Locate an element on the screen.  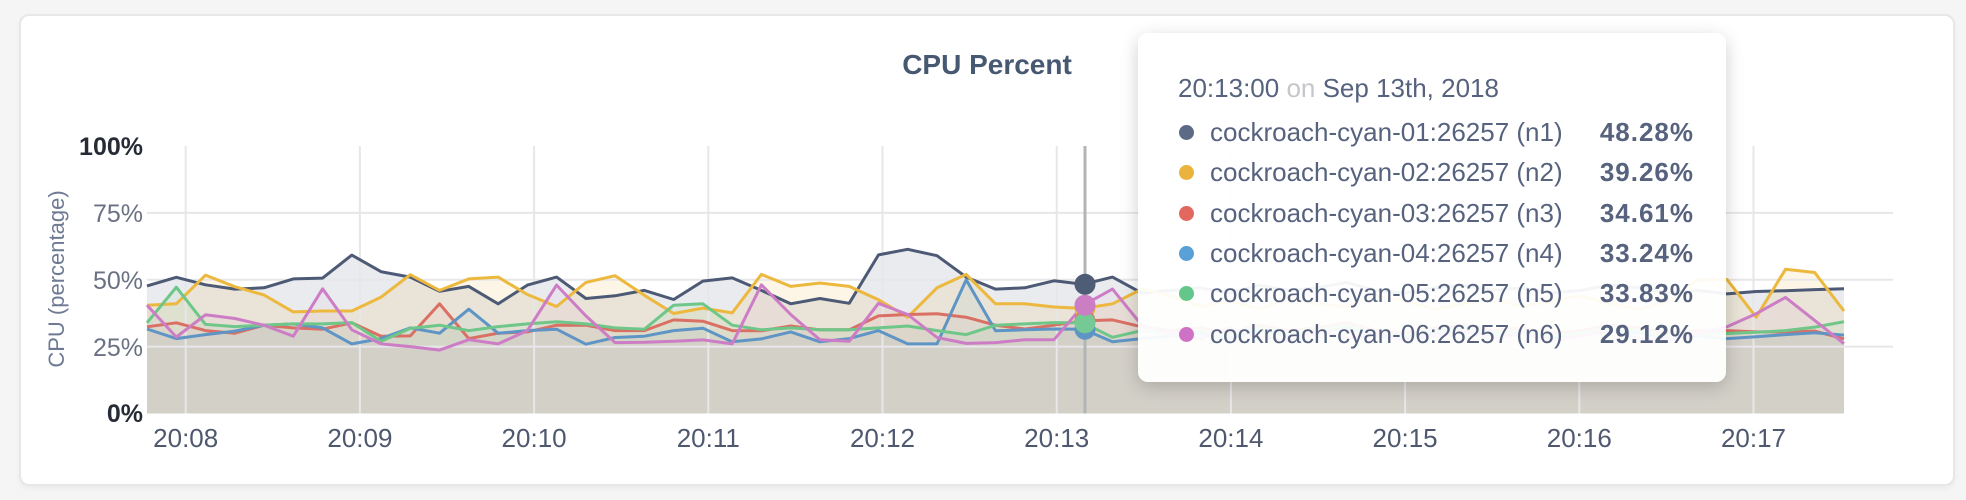
svg-text: 20:17 is located at coordinates (1753, 438).